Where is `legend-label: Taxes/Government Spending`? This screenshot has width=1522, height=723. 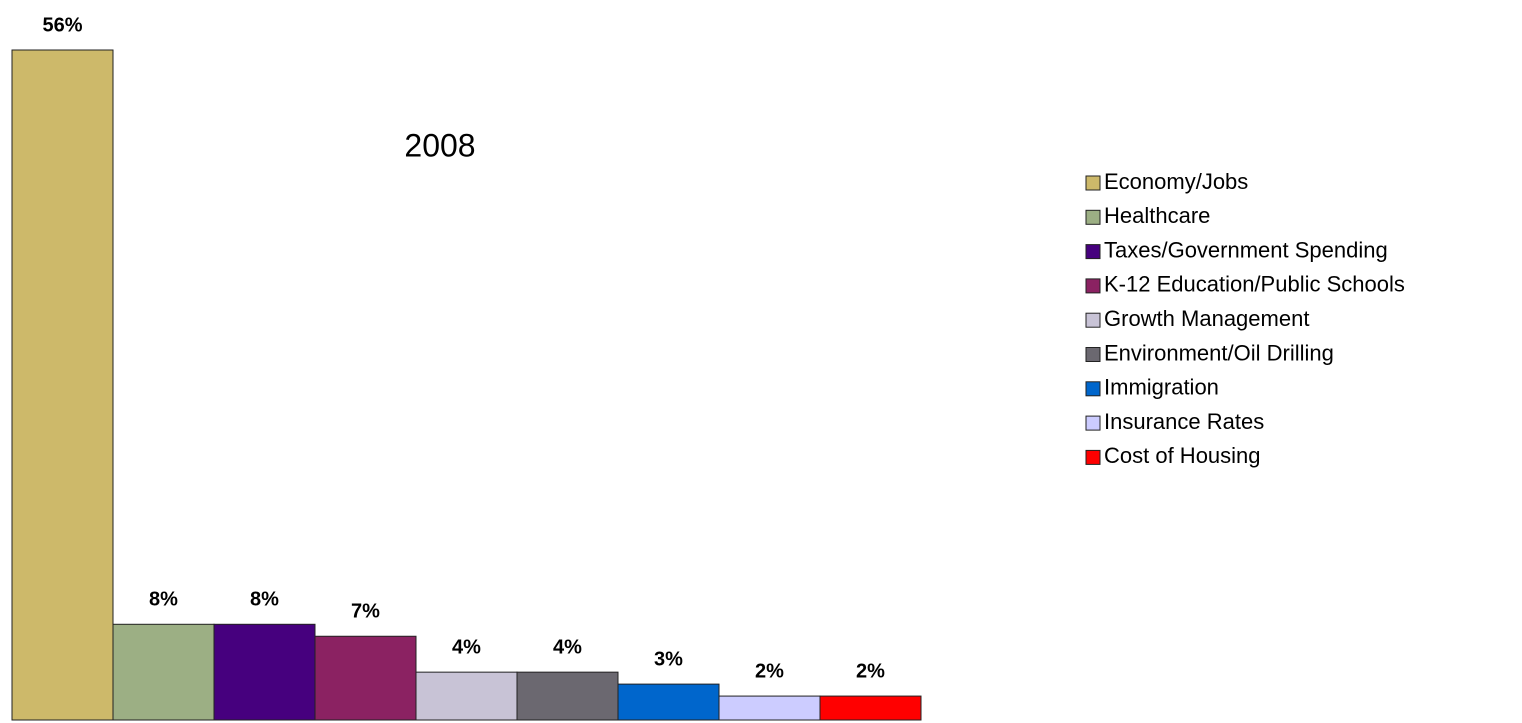 legend-label: Taxes/Government Spending is located at coordinates (1246, 249).